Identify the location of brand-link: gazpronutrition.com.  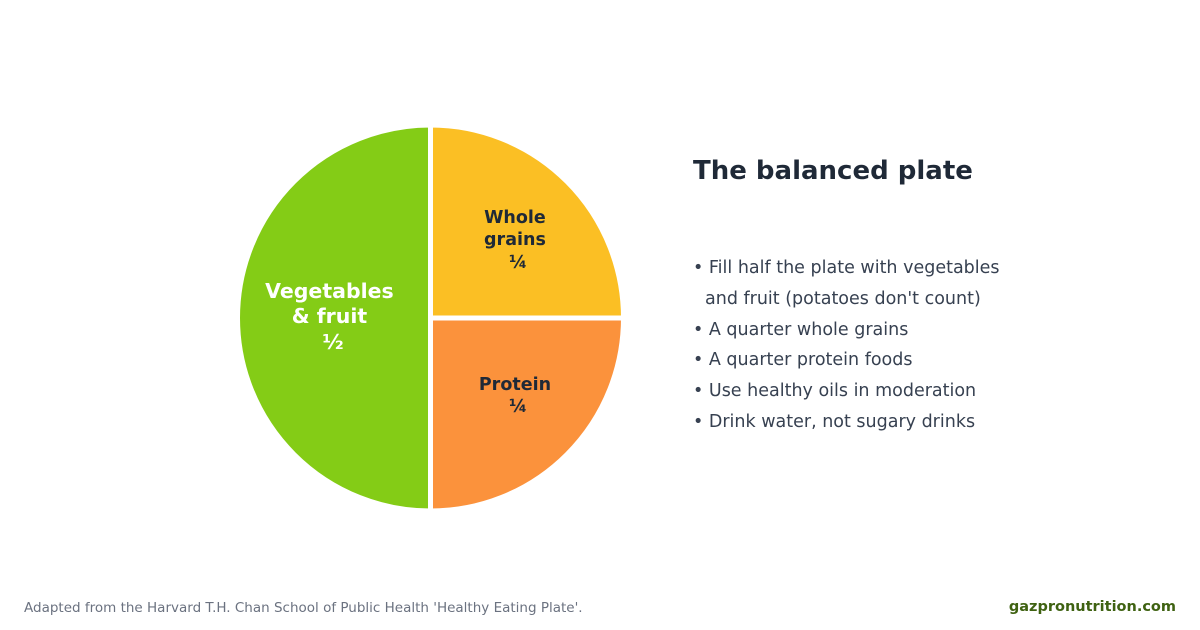
(1092, 607).